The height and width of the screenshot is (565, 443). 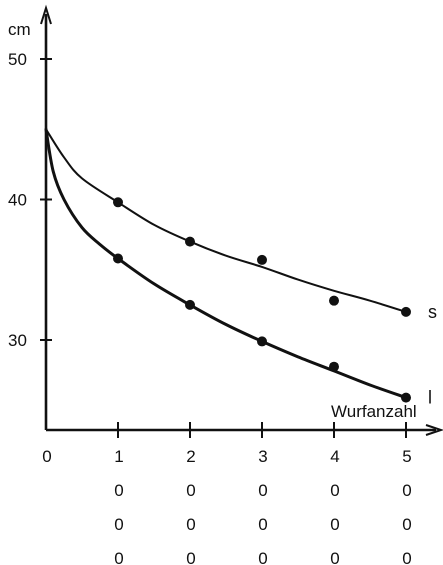 What do you see at coordinates (19, 29) in the screenshot?
I see `y-axis-label: cm` at bounding box center [19, 29].